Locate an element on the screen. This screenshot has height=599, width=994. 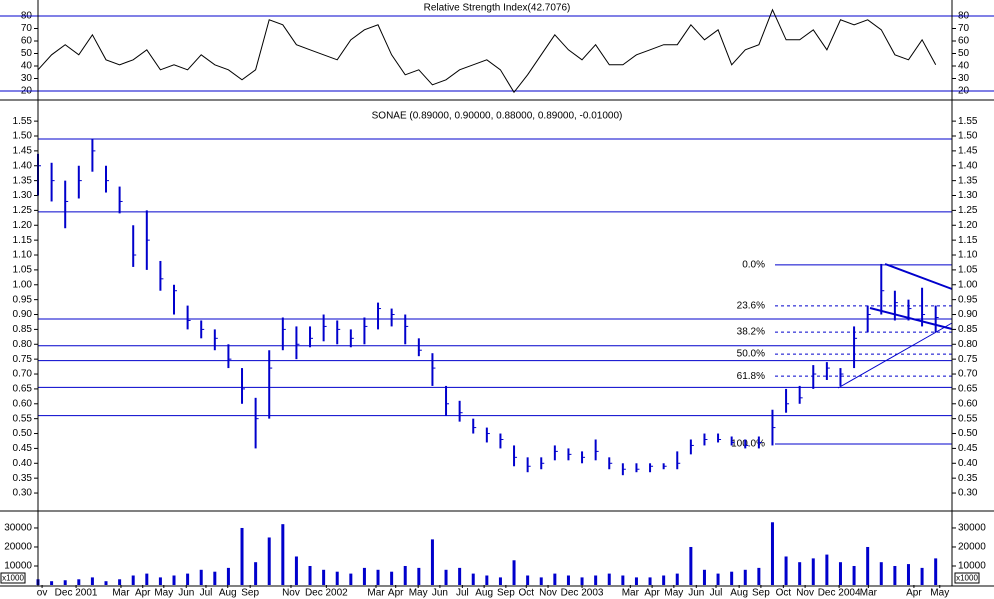
y-tick-label: 0.85 is located at coordinates (23, 329).